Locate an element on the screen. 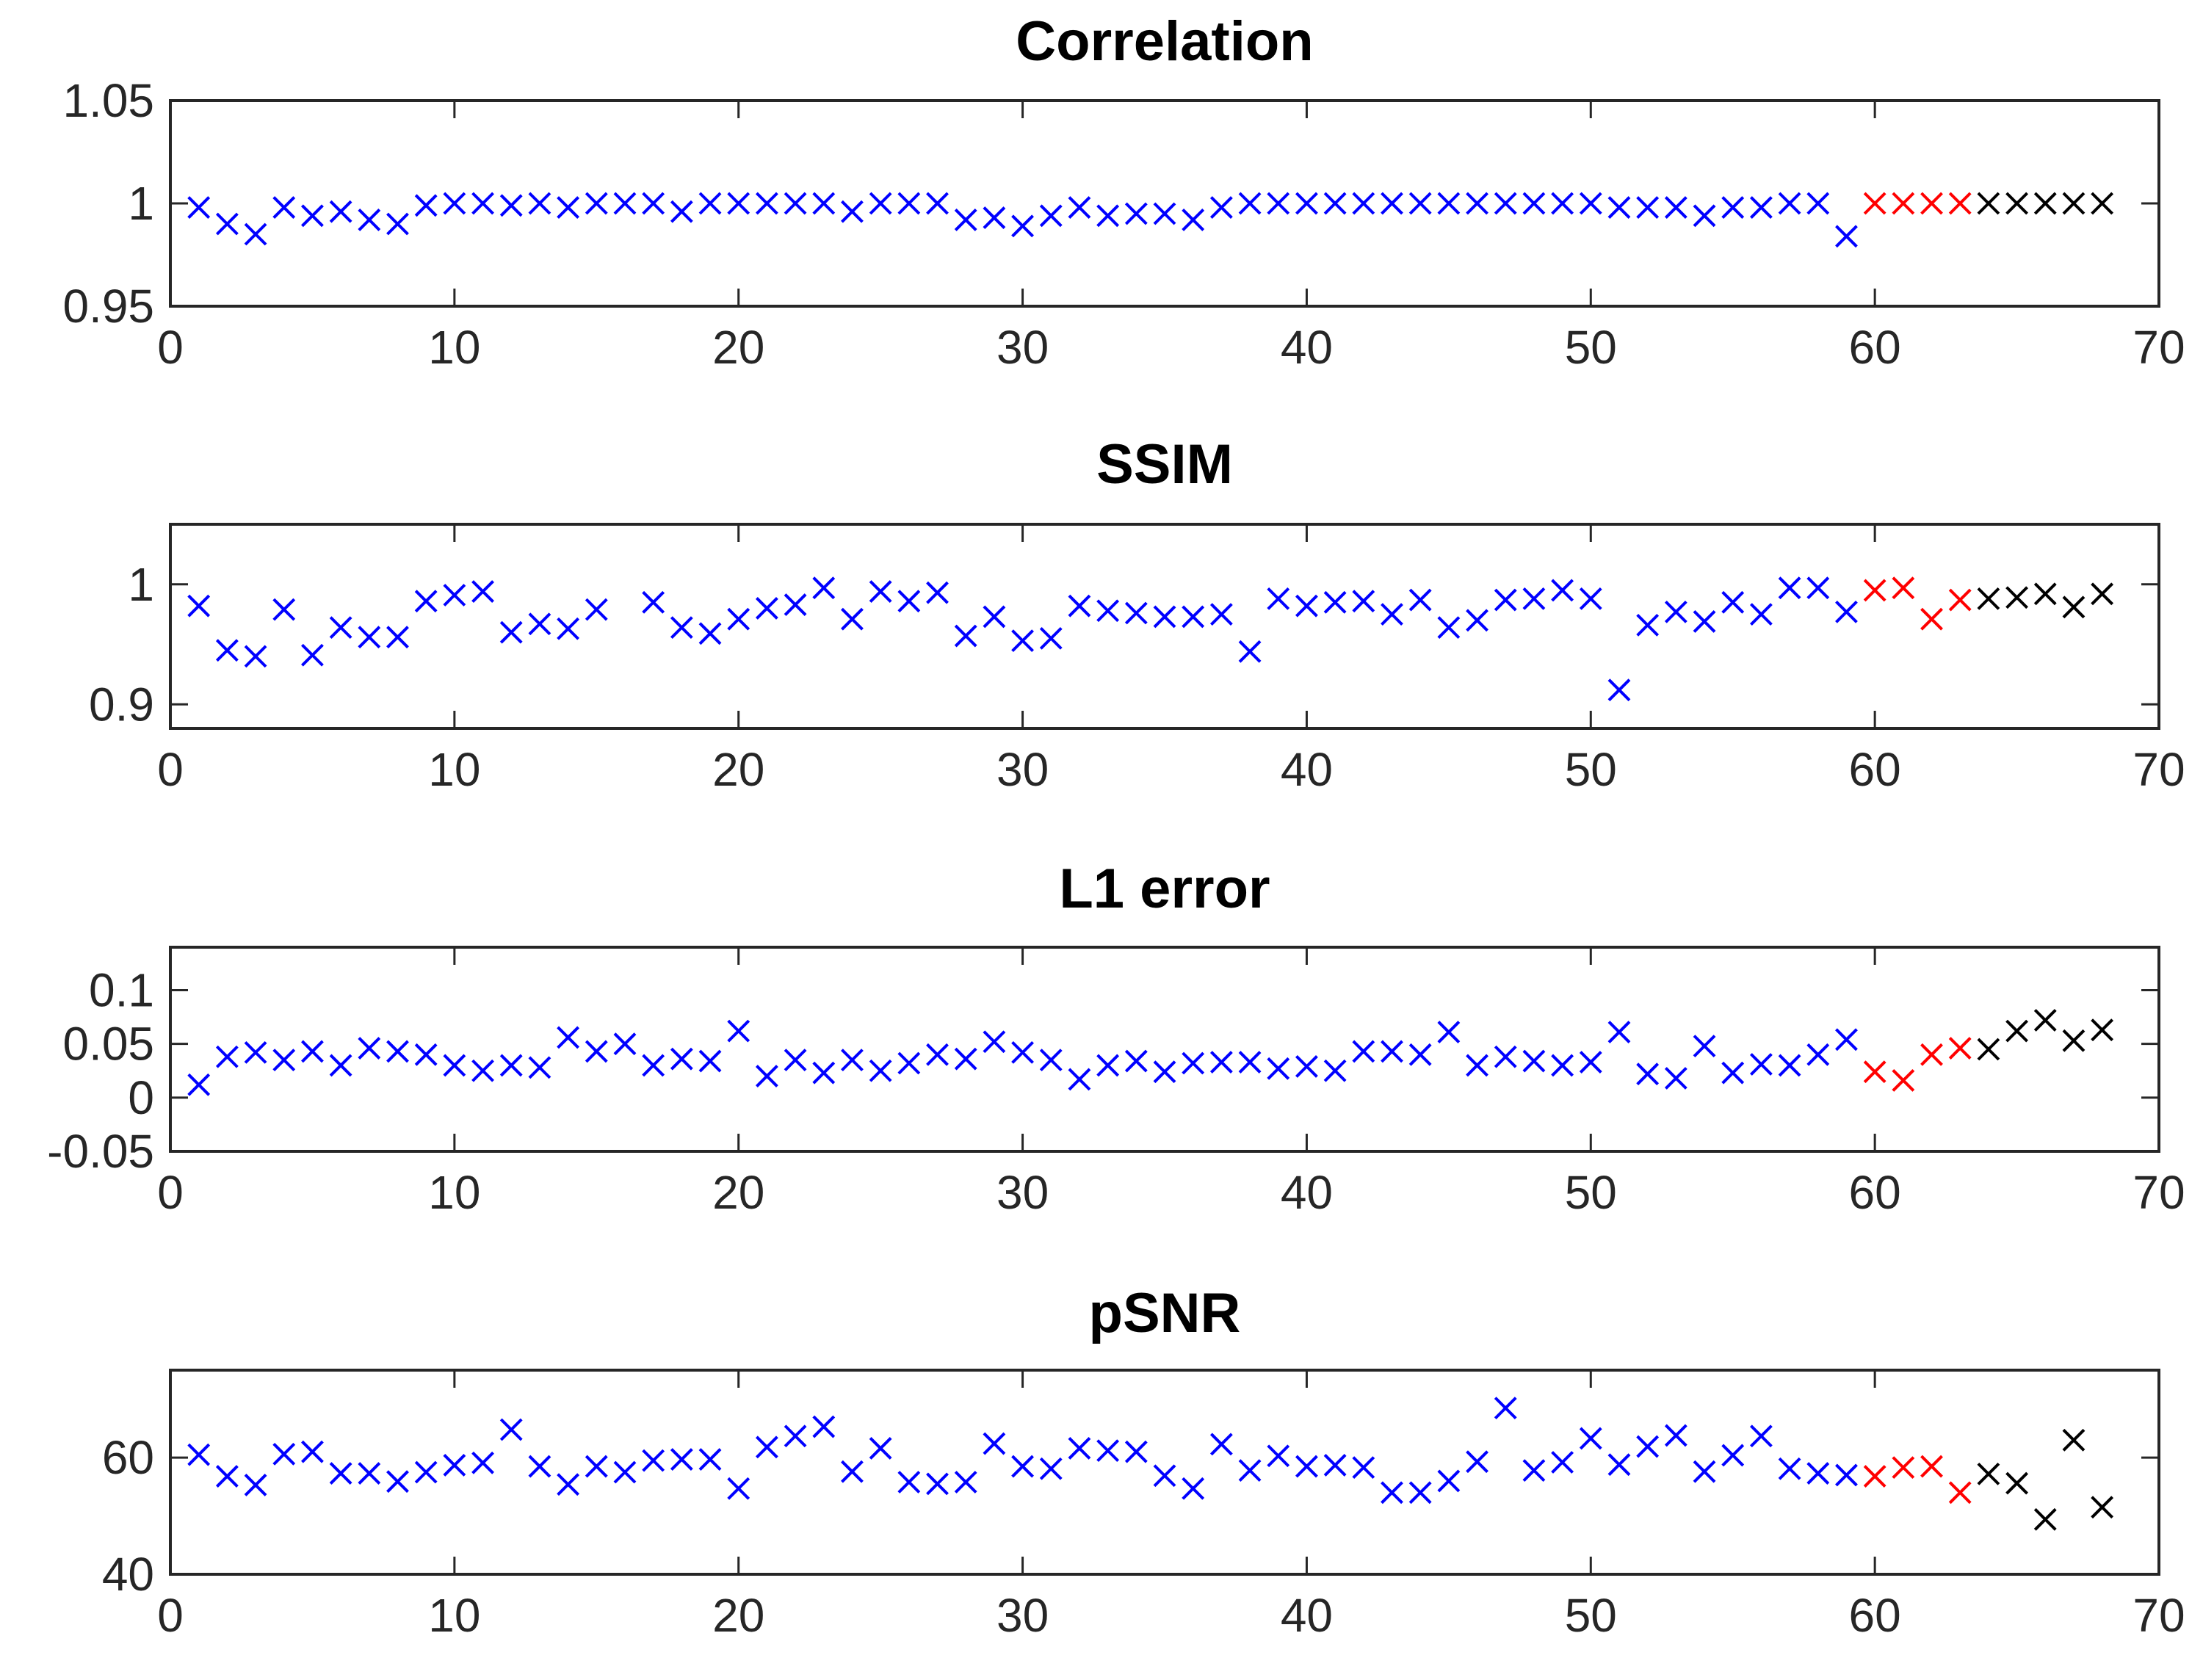 The width and height of the screenshot is (2203, 1680). x-tick-label: 50 is located at coordinates (1591, 1192).